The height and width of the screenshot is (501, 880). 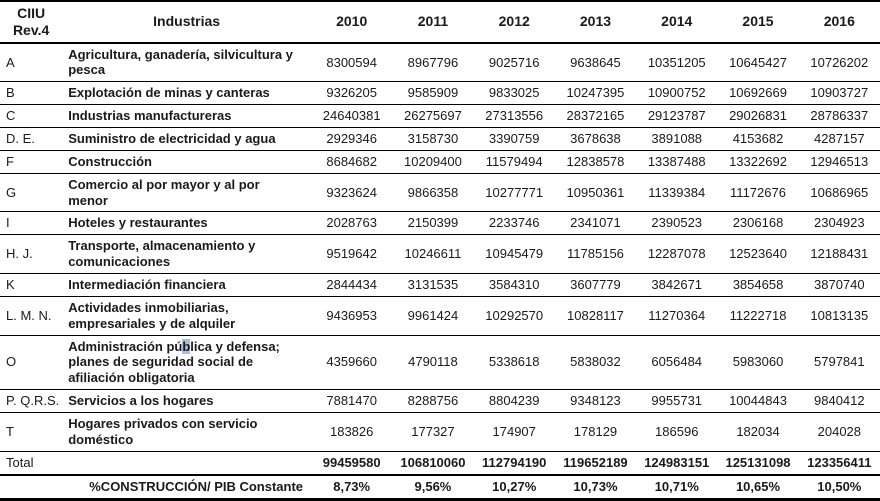 What do you see at coordinates (433, 139) in the screenshot?
I see `value-cell: 3158730` at bounding box center [433, 139].